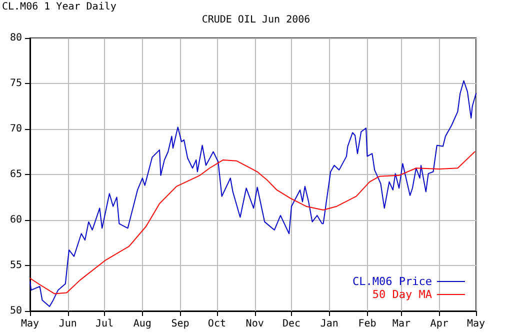  I want to click on x-tick-label: Jul, so click(105, 324).